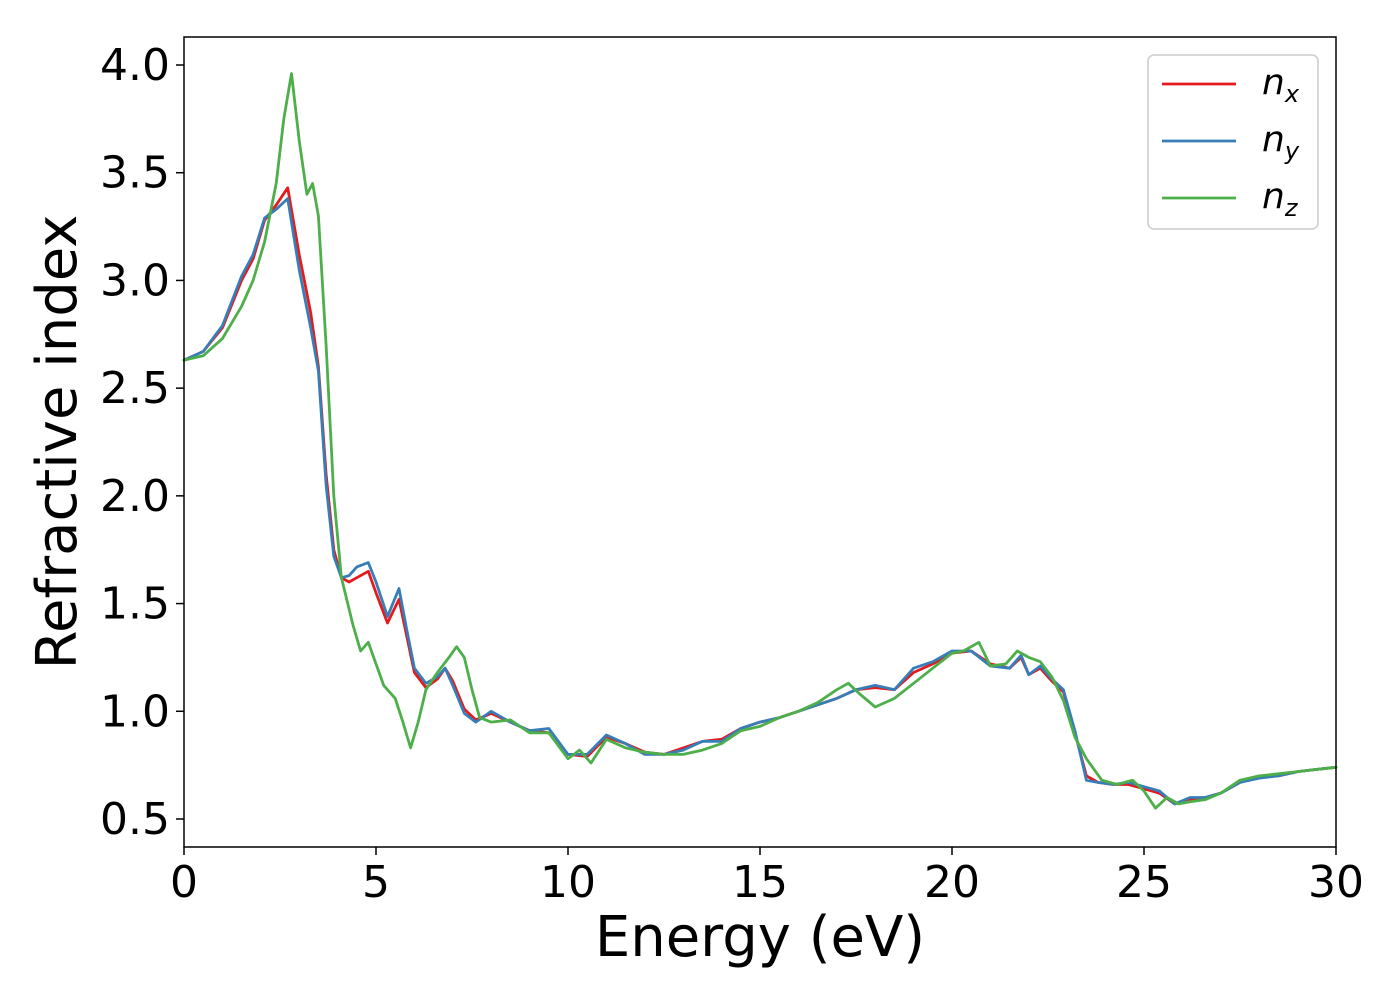 The image size is (1400, 1000). I want to click on legend: nx ny nz, so click(1233, 142).